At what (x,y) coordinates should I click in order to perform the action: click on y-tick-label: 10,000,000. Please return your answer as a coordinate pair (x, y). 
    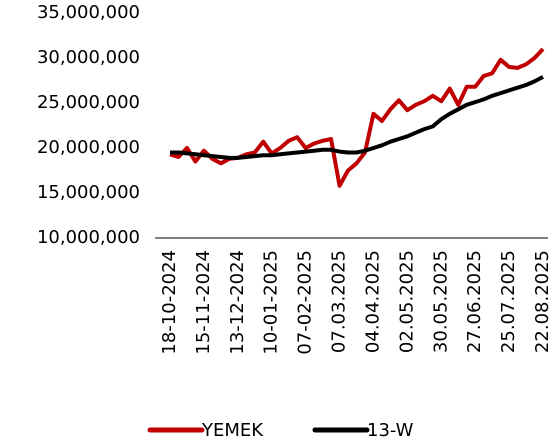
    Looking at the image, I should click on (88, 237).